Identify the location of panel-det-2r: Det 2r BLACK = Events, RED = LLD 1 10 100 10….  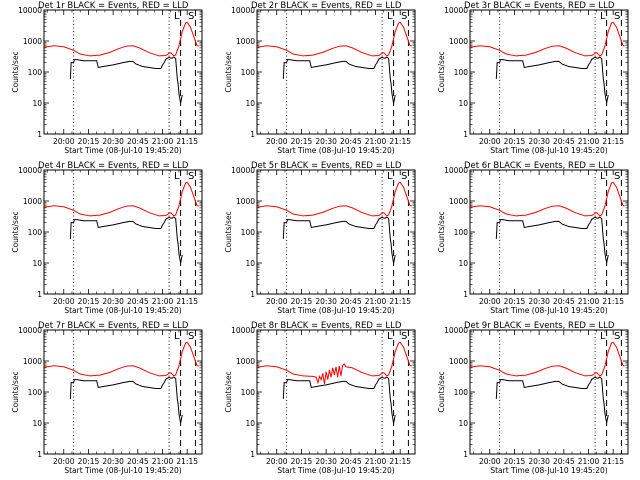
(320, 78).